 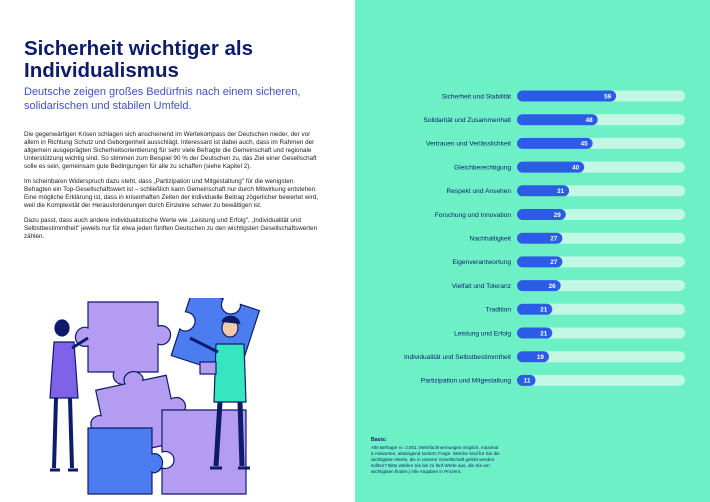 What do you see at coordinates (467, 120) in the screenshot?
I see `category-label: Solidarität und Zusammenhalt` at bounding box center [467, 120].